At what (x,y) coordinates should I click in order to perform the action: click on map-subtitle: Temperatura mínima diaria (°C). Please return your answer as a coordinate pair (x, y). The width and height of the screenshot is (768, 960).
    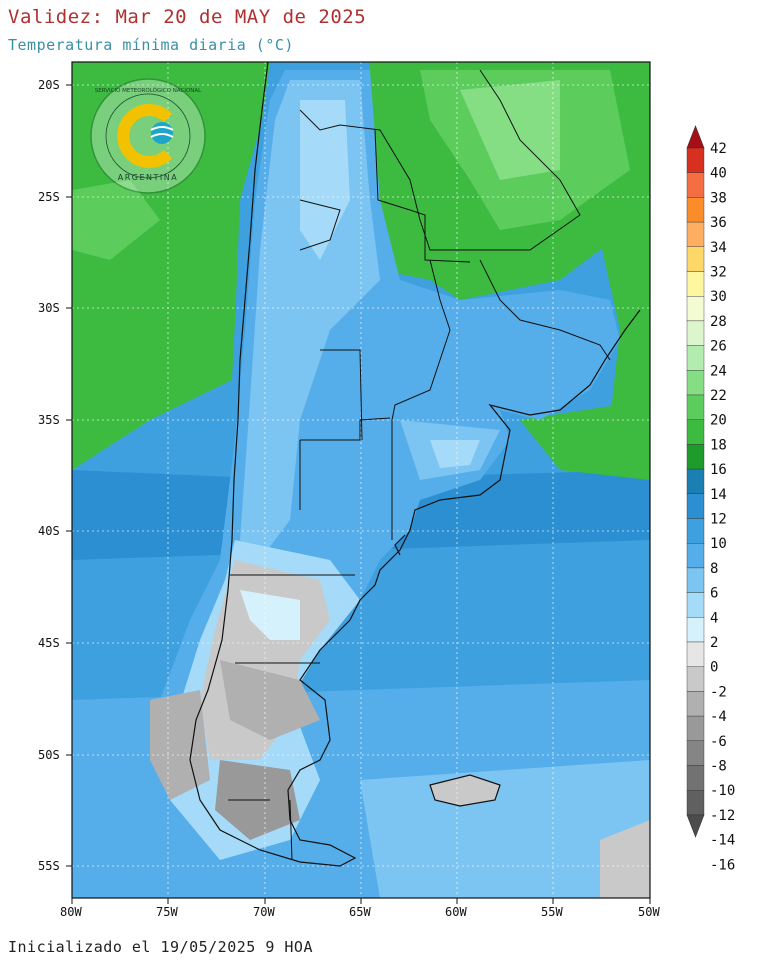
    Looking at the image, I should click on (151, 45).